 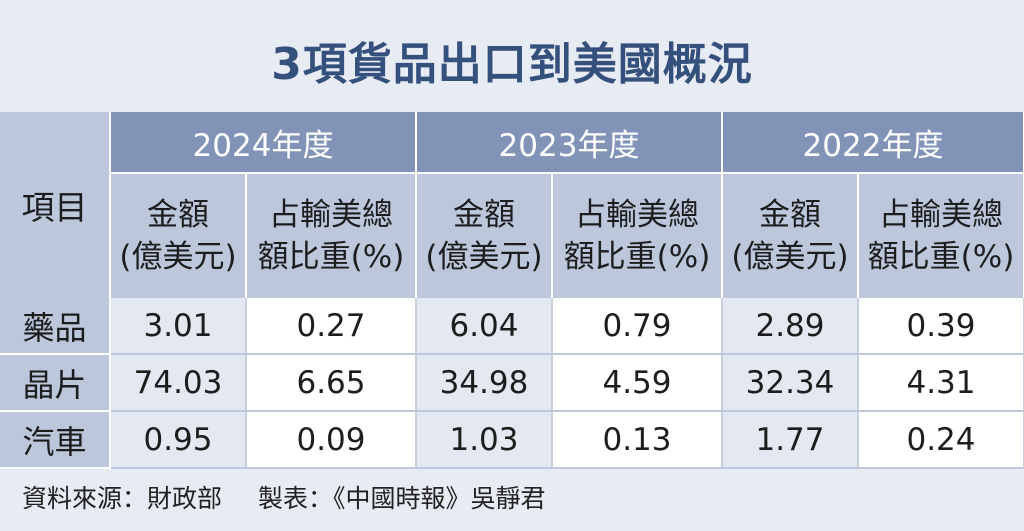 What do you see at coordinates (790, 326) in the screenshot?
I see `table-cell: 2.89` at bounding box center [790, 326].